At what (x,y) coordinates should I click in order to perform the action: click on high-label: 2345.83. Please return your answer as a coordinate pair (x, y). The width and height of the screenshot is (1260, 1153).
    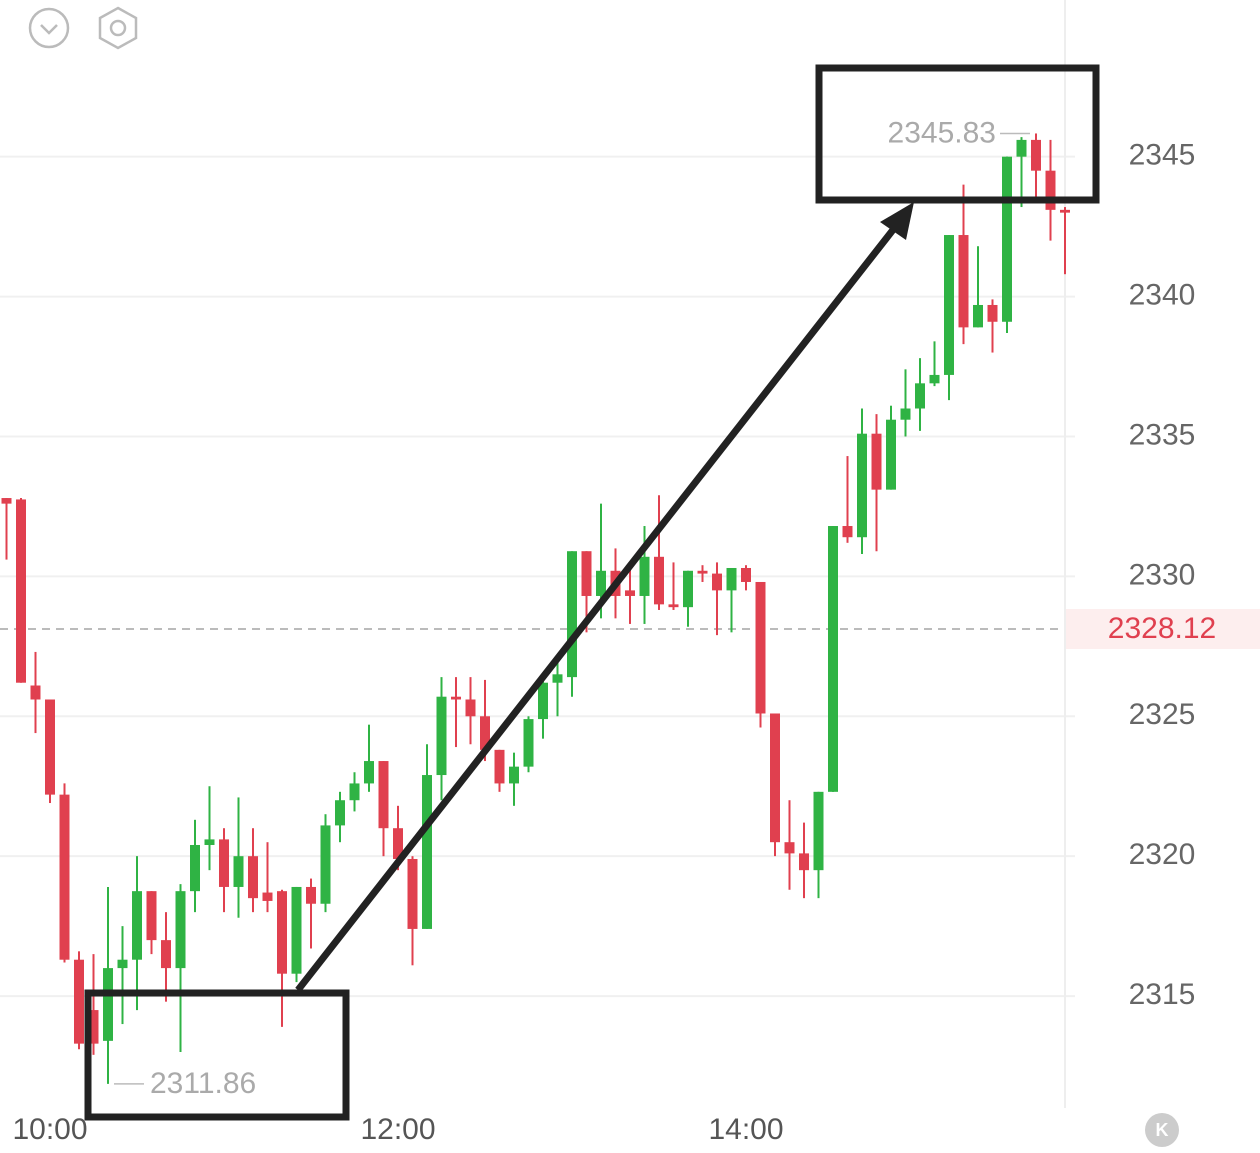
    Looking at the image, I should click on (942, 132).